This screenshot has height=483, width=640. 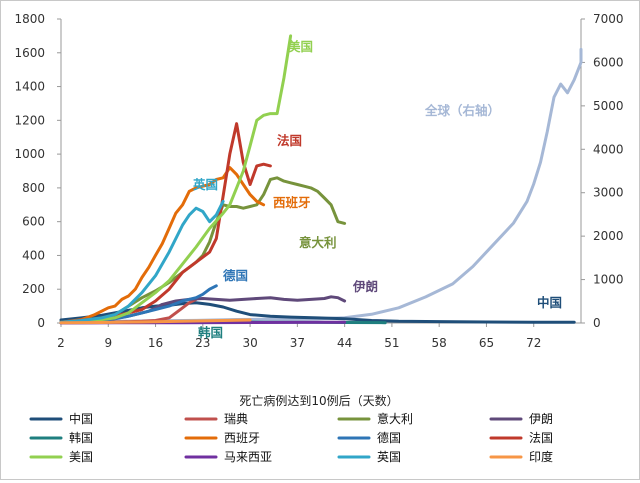 What do you see at coordinates (235, 275) in the screenshot?
I see `series-label: 德国` at bounding box center [235, 275].